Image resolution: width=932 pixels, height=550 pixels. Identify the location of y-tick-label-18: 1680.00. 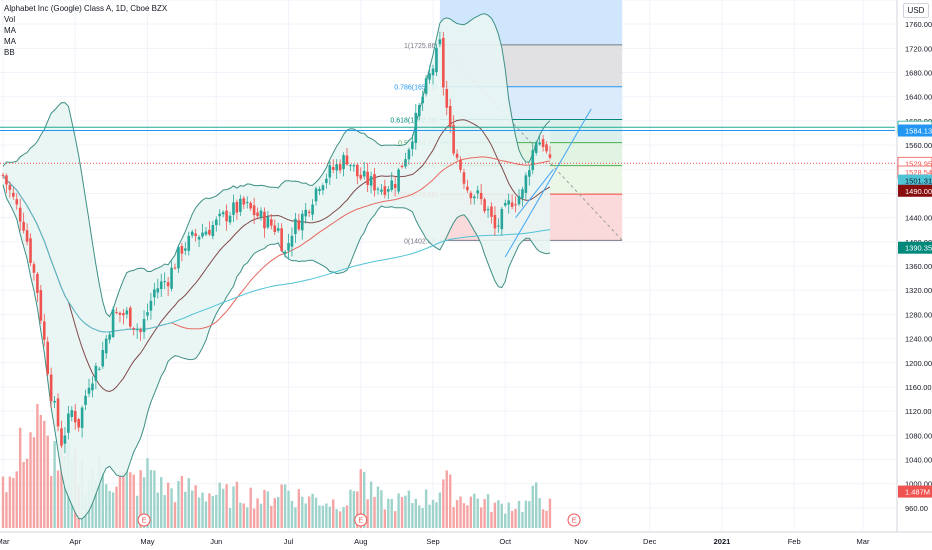
(918, 73).